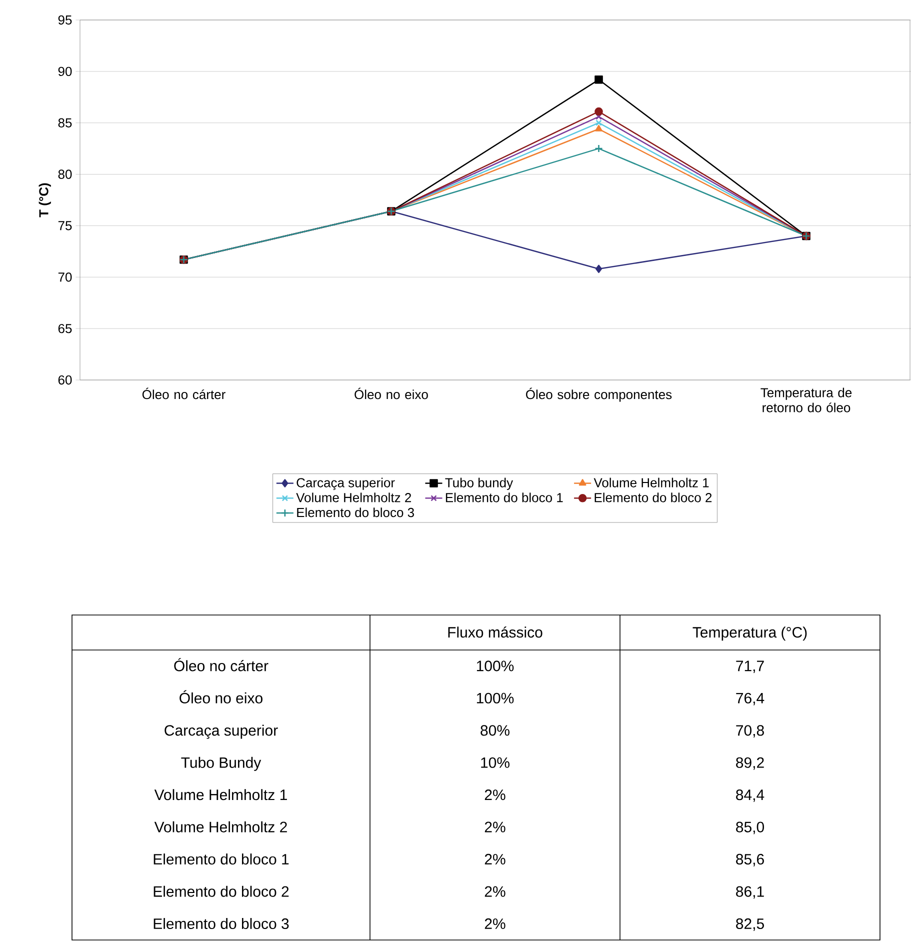 This screenshot has width=911, height=952. What do you see at coordinates (220, 794) in the screenshot?
I see `text: Volume Helmholtz 1` at bounding box center [220, 794].